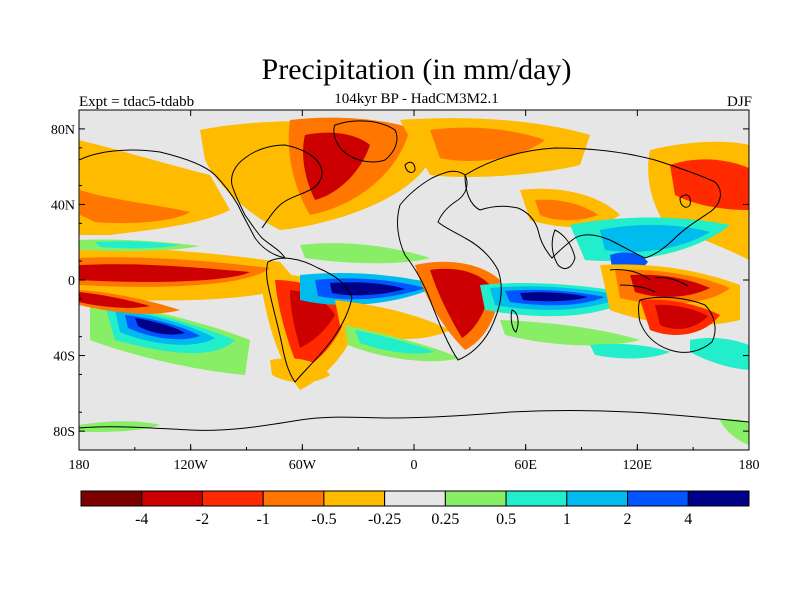 The height and width of the screenshot is (600, 800). I want to click on colorbar-label: -1, so click(263, 519).